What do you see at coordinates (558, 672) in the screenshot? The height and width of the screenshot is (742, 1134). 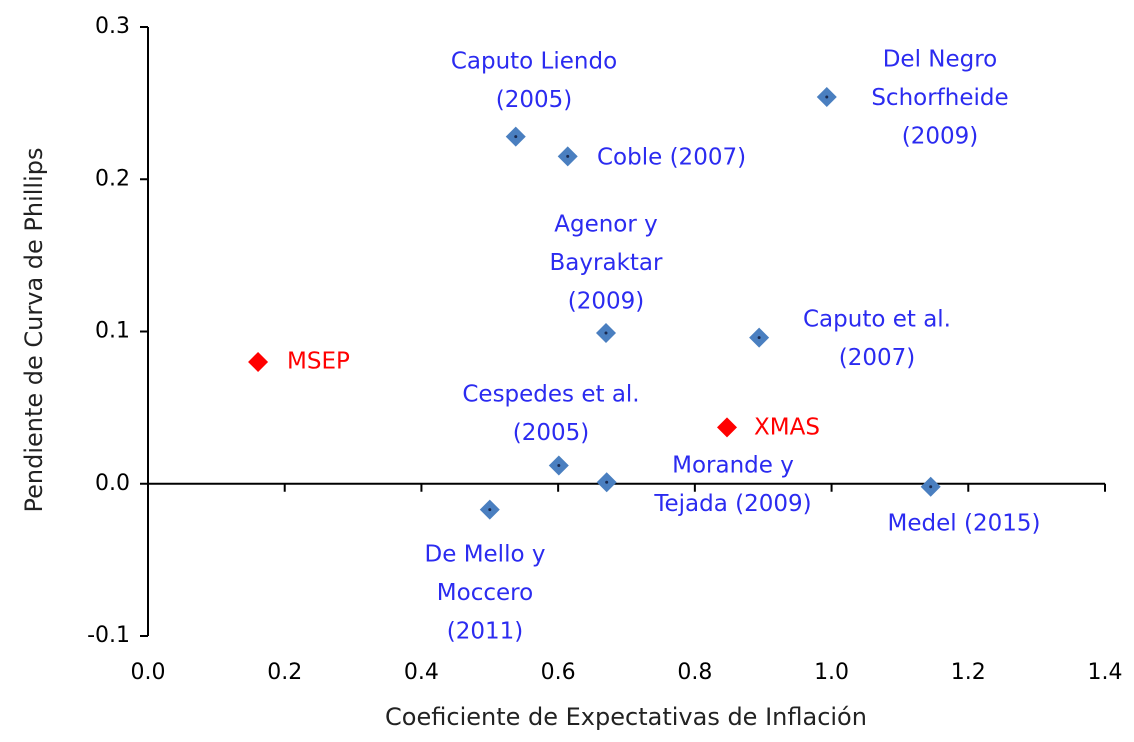 I see `x-tick-label: 0.6` at bounding box center [558, 672].